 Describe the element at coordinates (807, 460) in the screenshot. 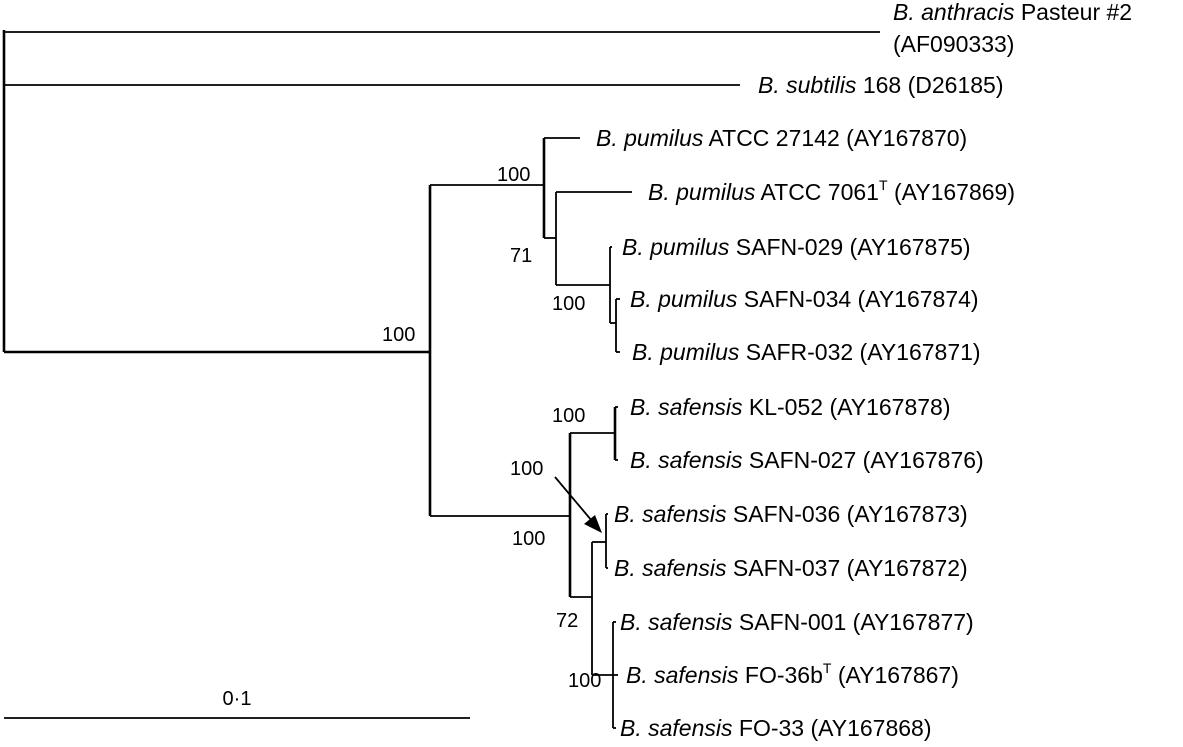

I see `taxon-label-safensis-safn027: B. safensis SAFN-027 (AY167876)` at that location.